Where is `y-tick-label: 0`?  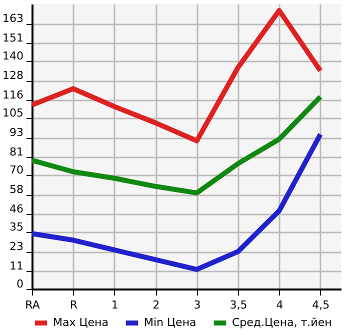
y-tick-label: 0 is located at coordinates (20, 284).